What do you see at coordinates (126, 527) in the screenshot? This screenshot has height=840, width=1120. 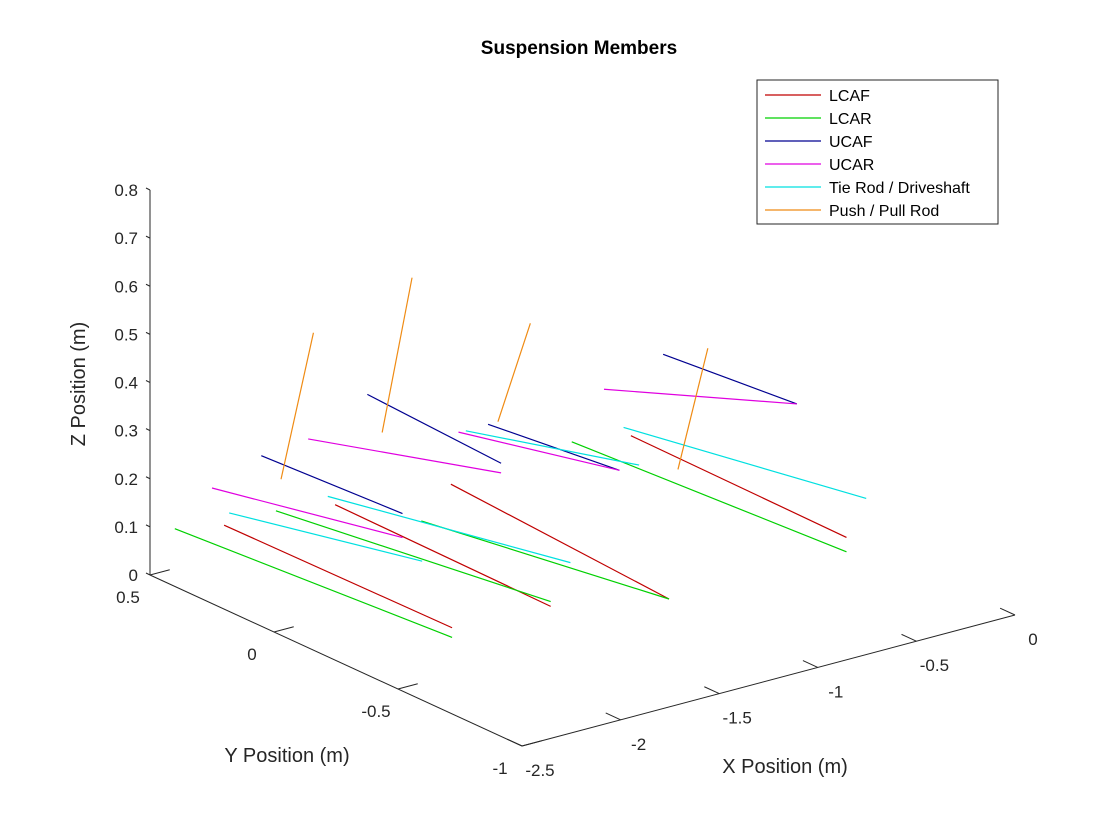 I see `z-tick-label: 0.1` at bounding box center [126, 527].